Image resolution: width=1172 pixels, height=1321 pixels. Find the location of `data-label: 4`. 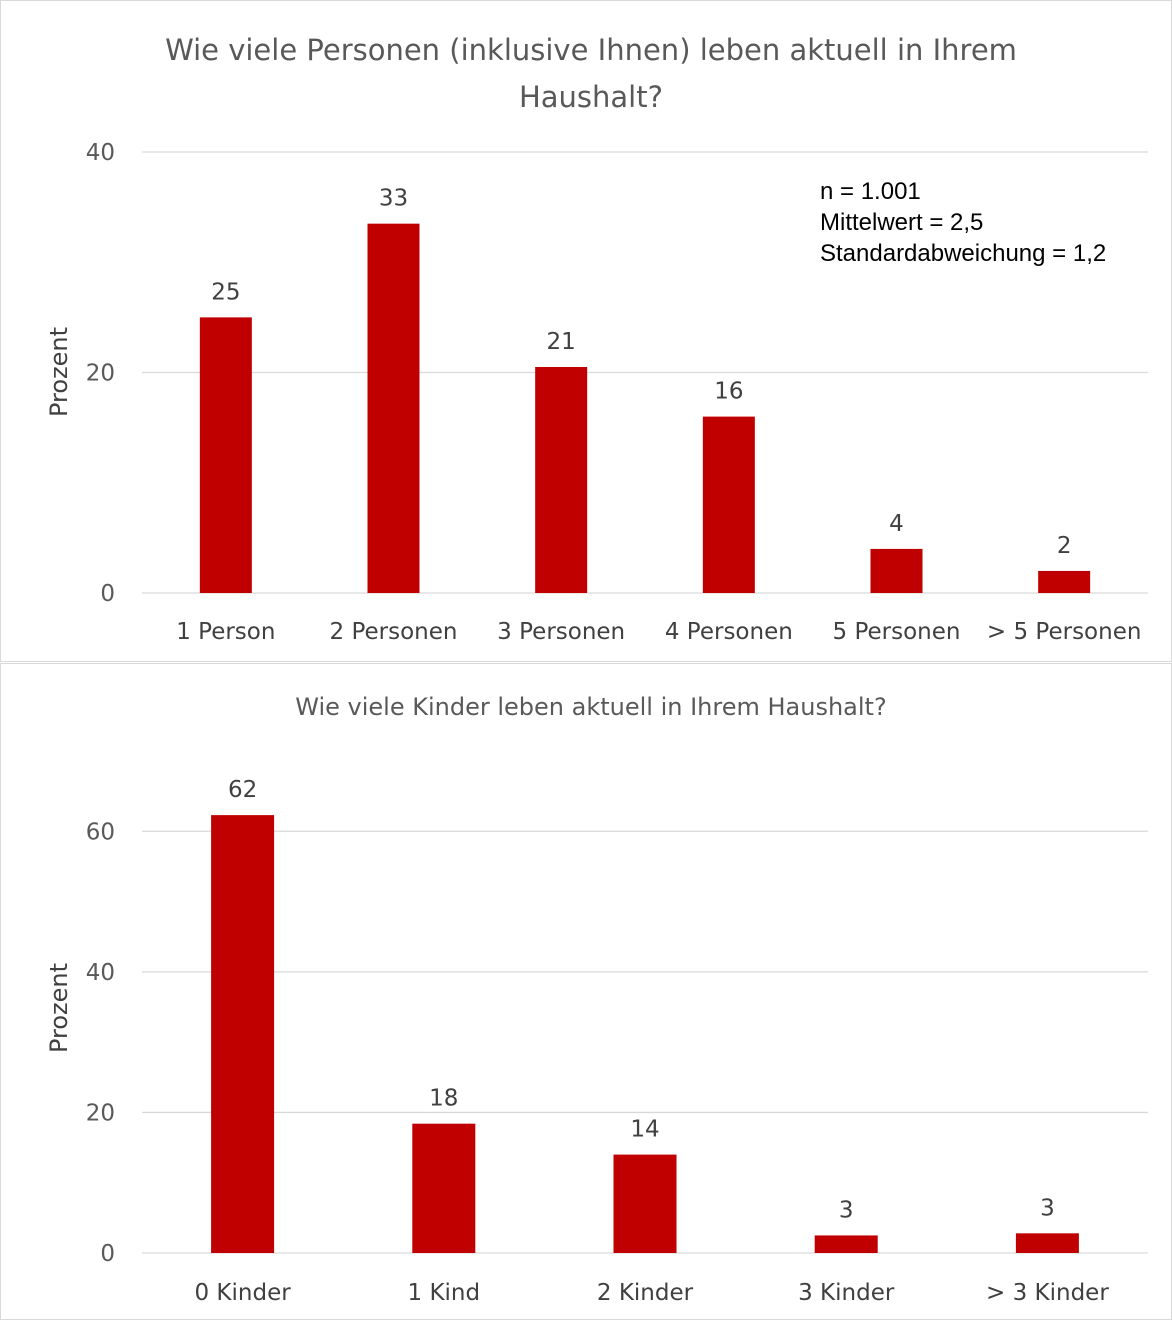

data-label: 4 is located at coordinates (896, 524).